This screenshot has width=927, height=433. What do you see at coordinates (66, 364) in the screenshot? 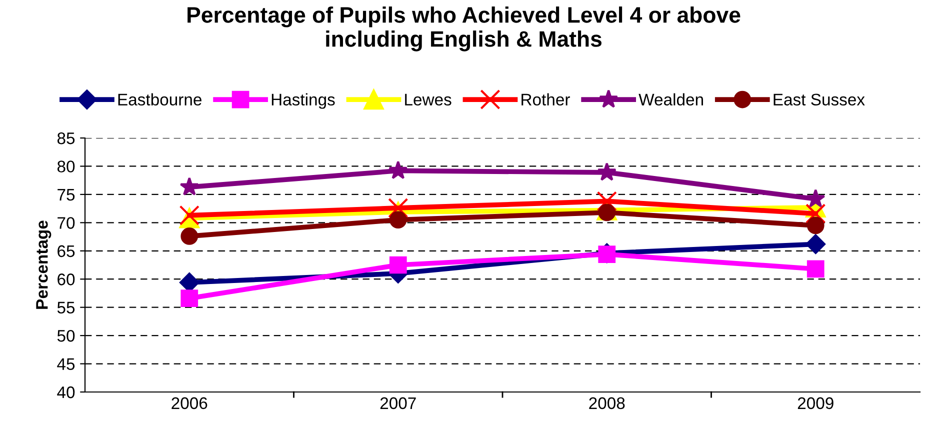
I see `y-tick-label: 45` at bounding box center [66, 364].